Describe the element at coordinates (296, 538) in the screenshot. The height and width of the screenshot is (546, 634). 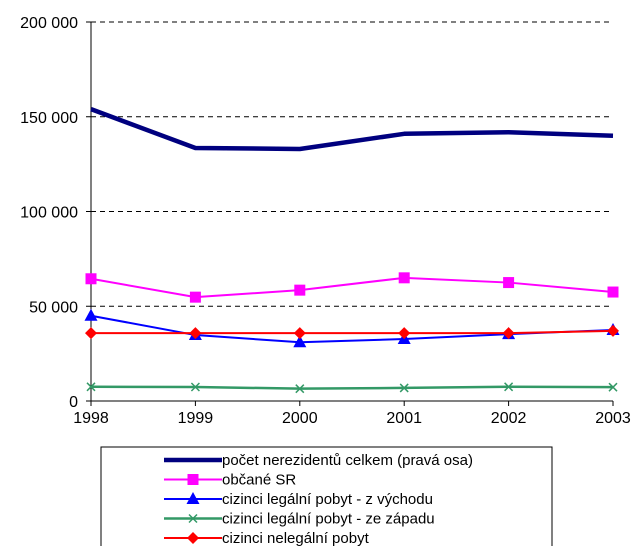
I see `legend-label: cizinci nelegální pobyt` at that location.